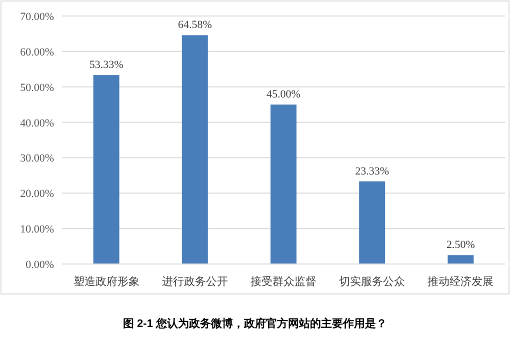 The height and width of the screenshot is (341, 511). What do you see at coordinates (37, 88) in the screenshot?
I see `y-tick-label: 50.00%` at bounding box center [37, 88].